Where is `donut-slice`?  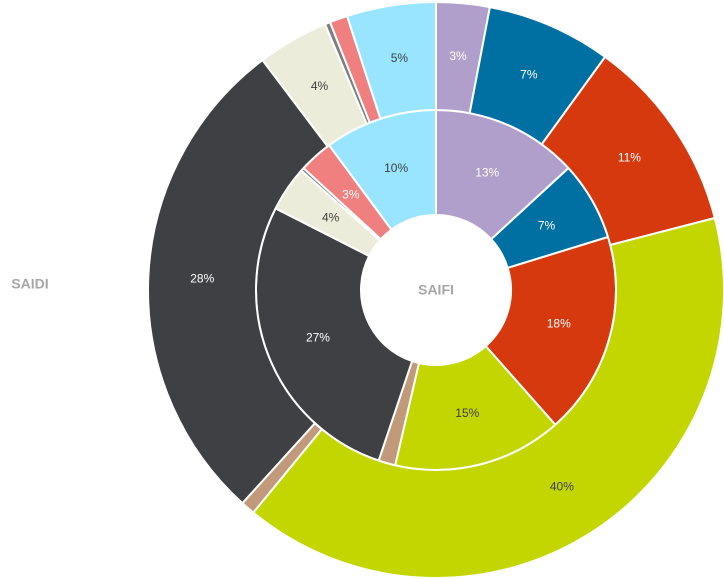 donut-slice is located at coordinates (391, 60).